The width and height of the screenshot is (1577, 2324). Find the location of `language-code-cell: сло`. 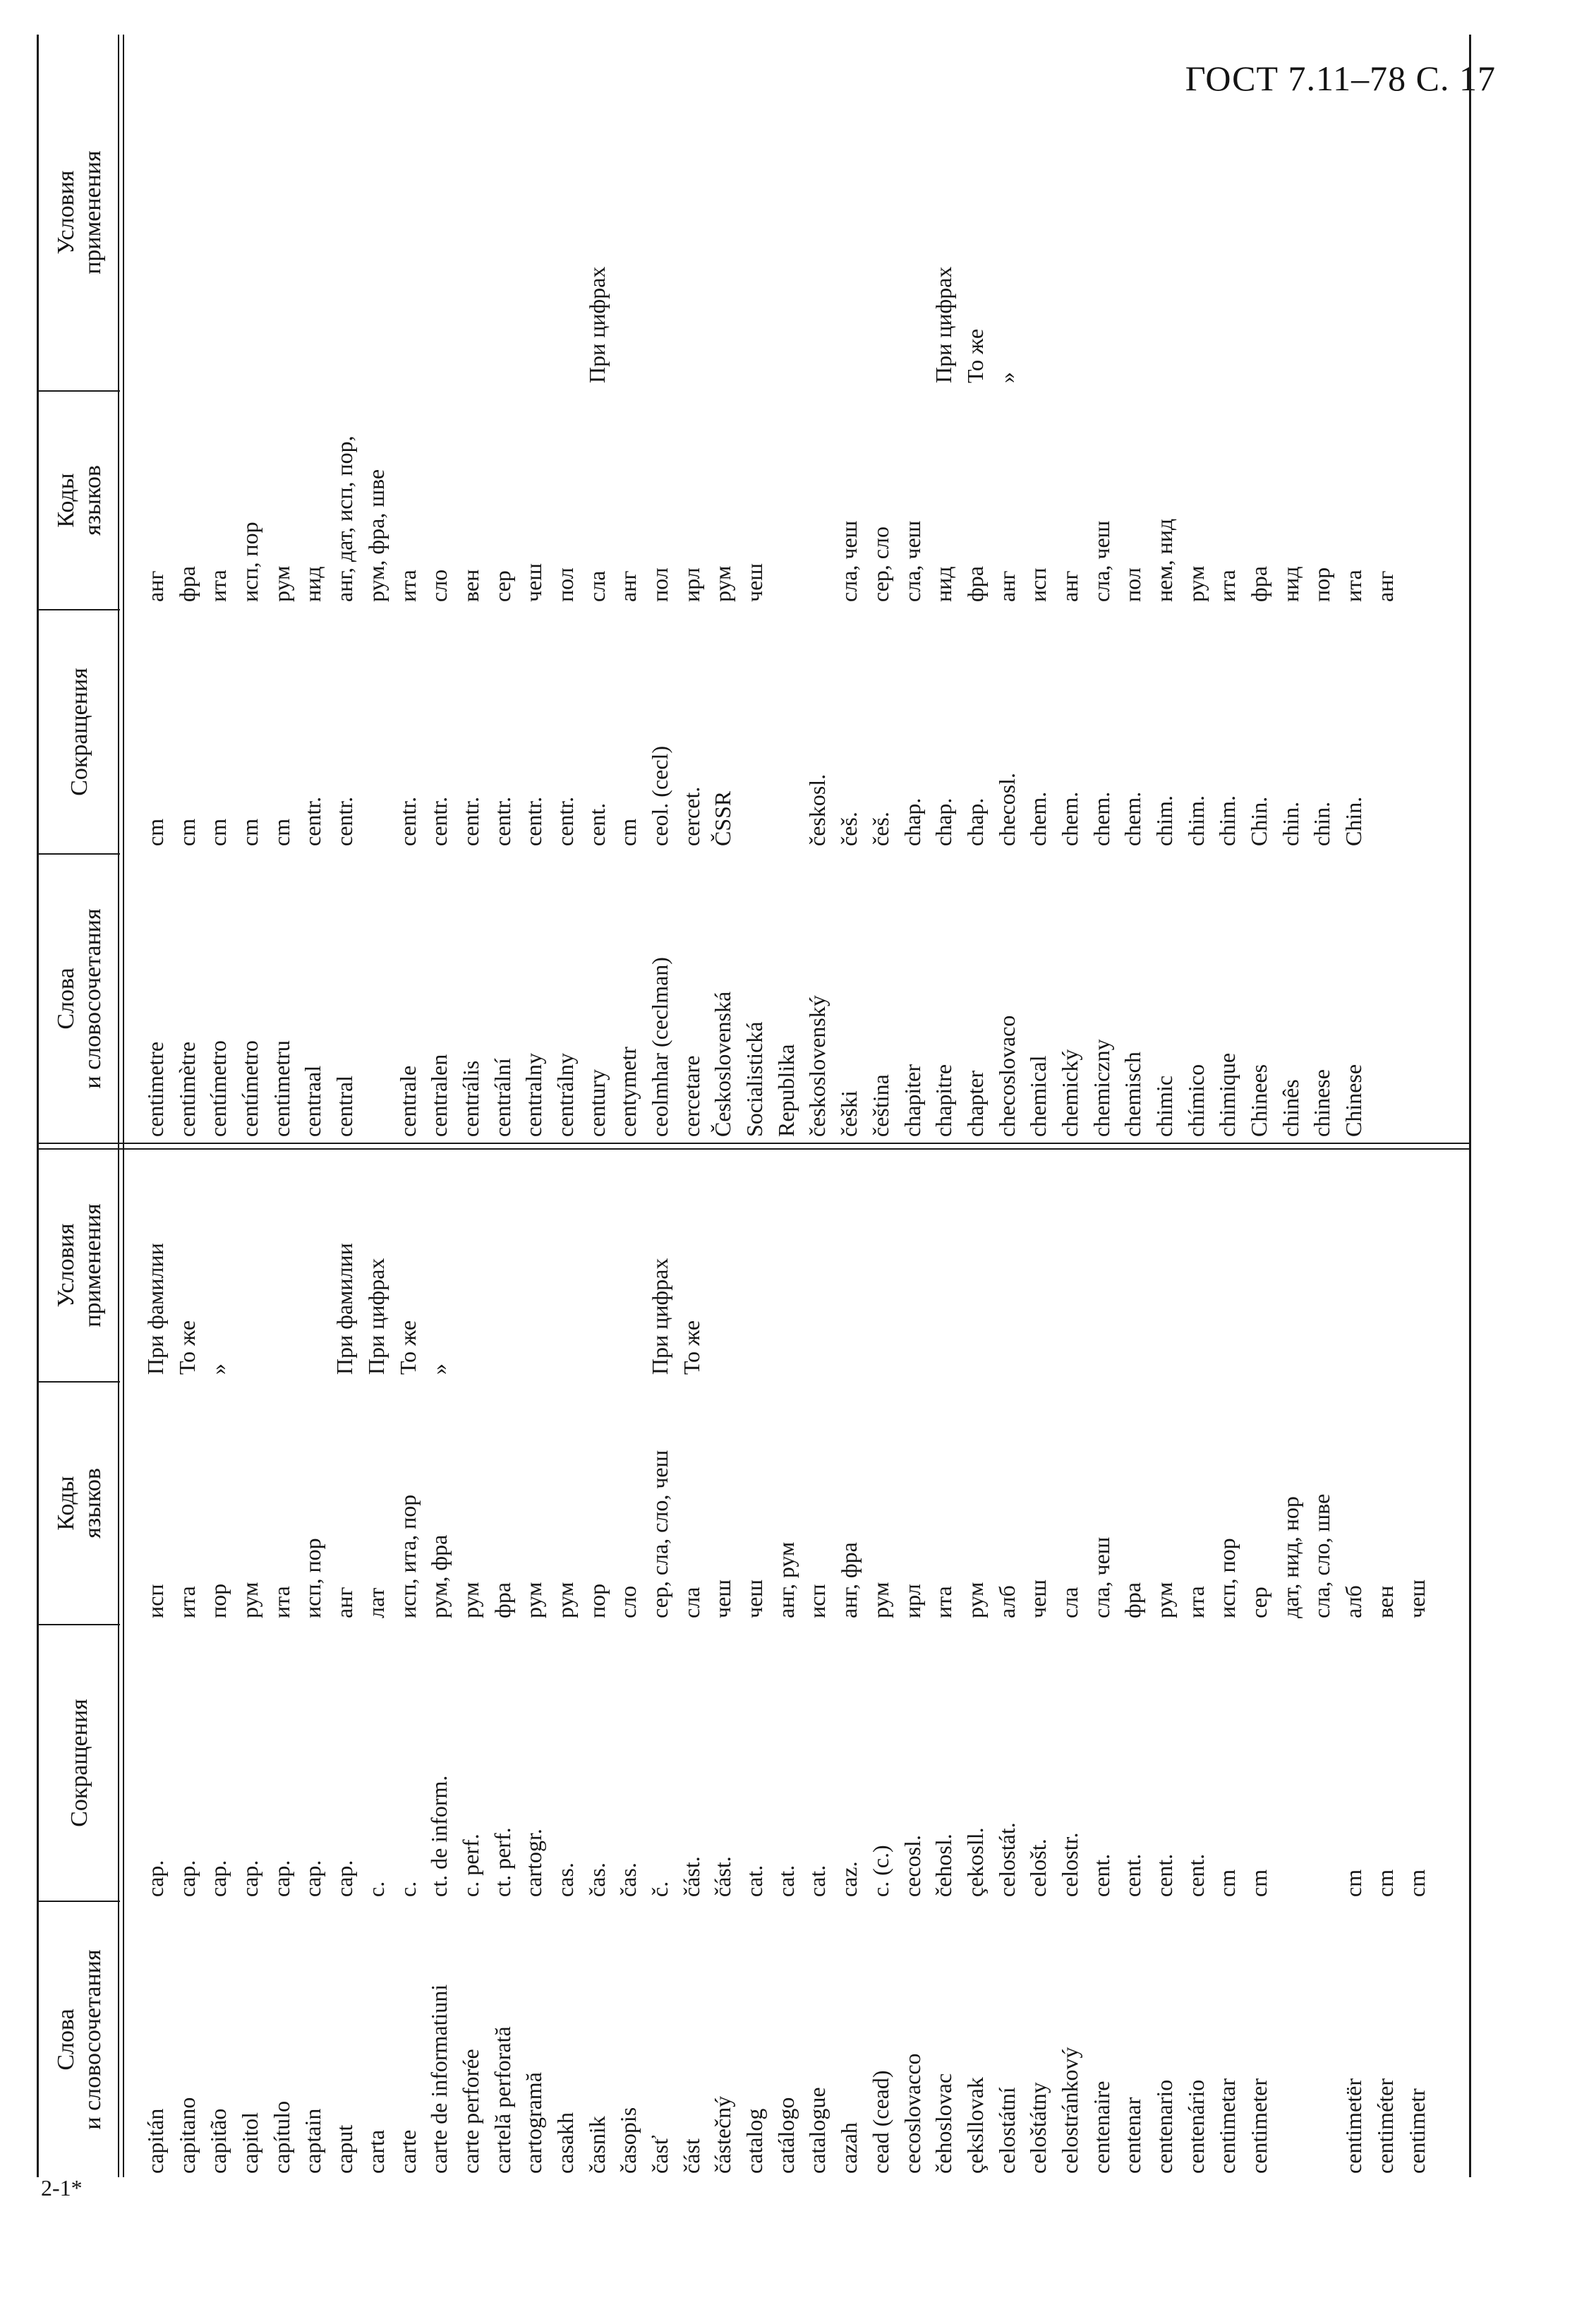

language-code-cell: сло is located at coordinates (439, 585).